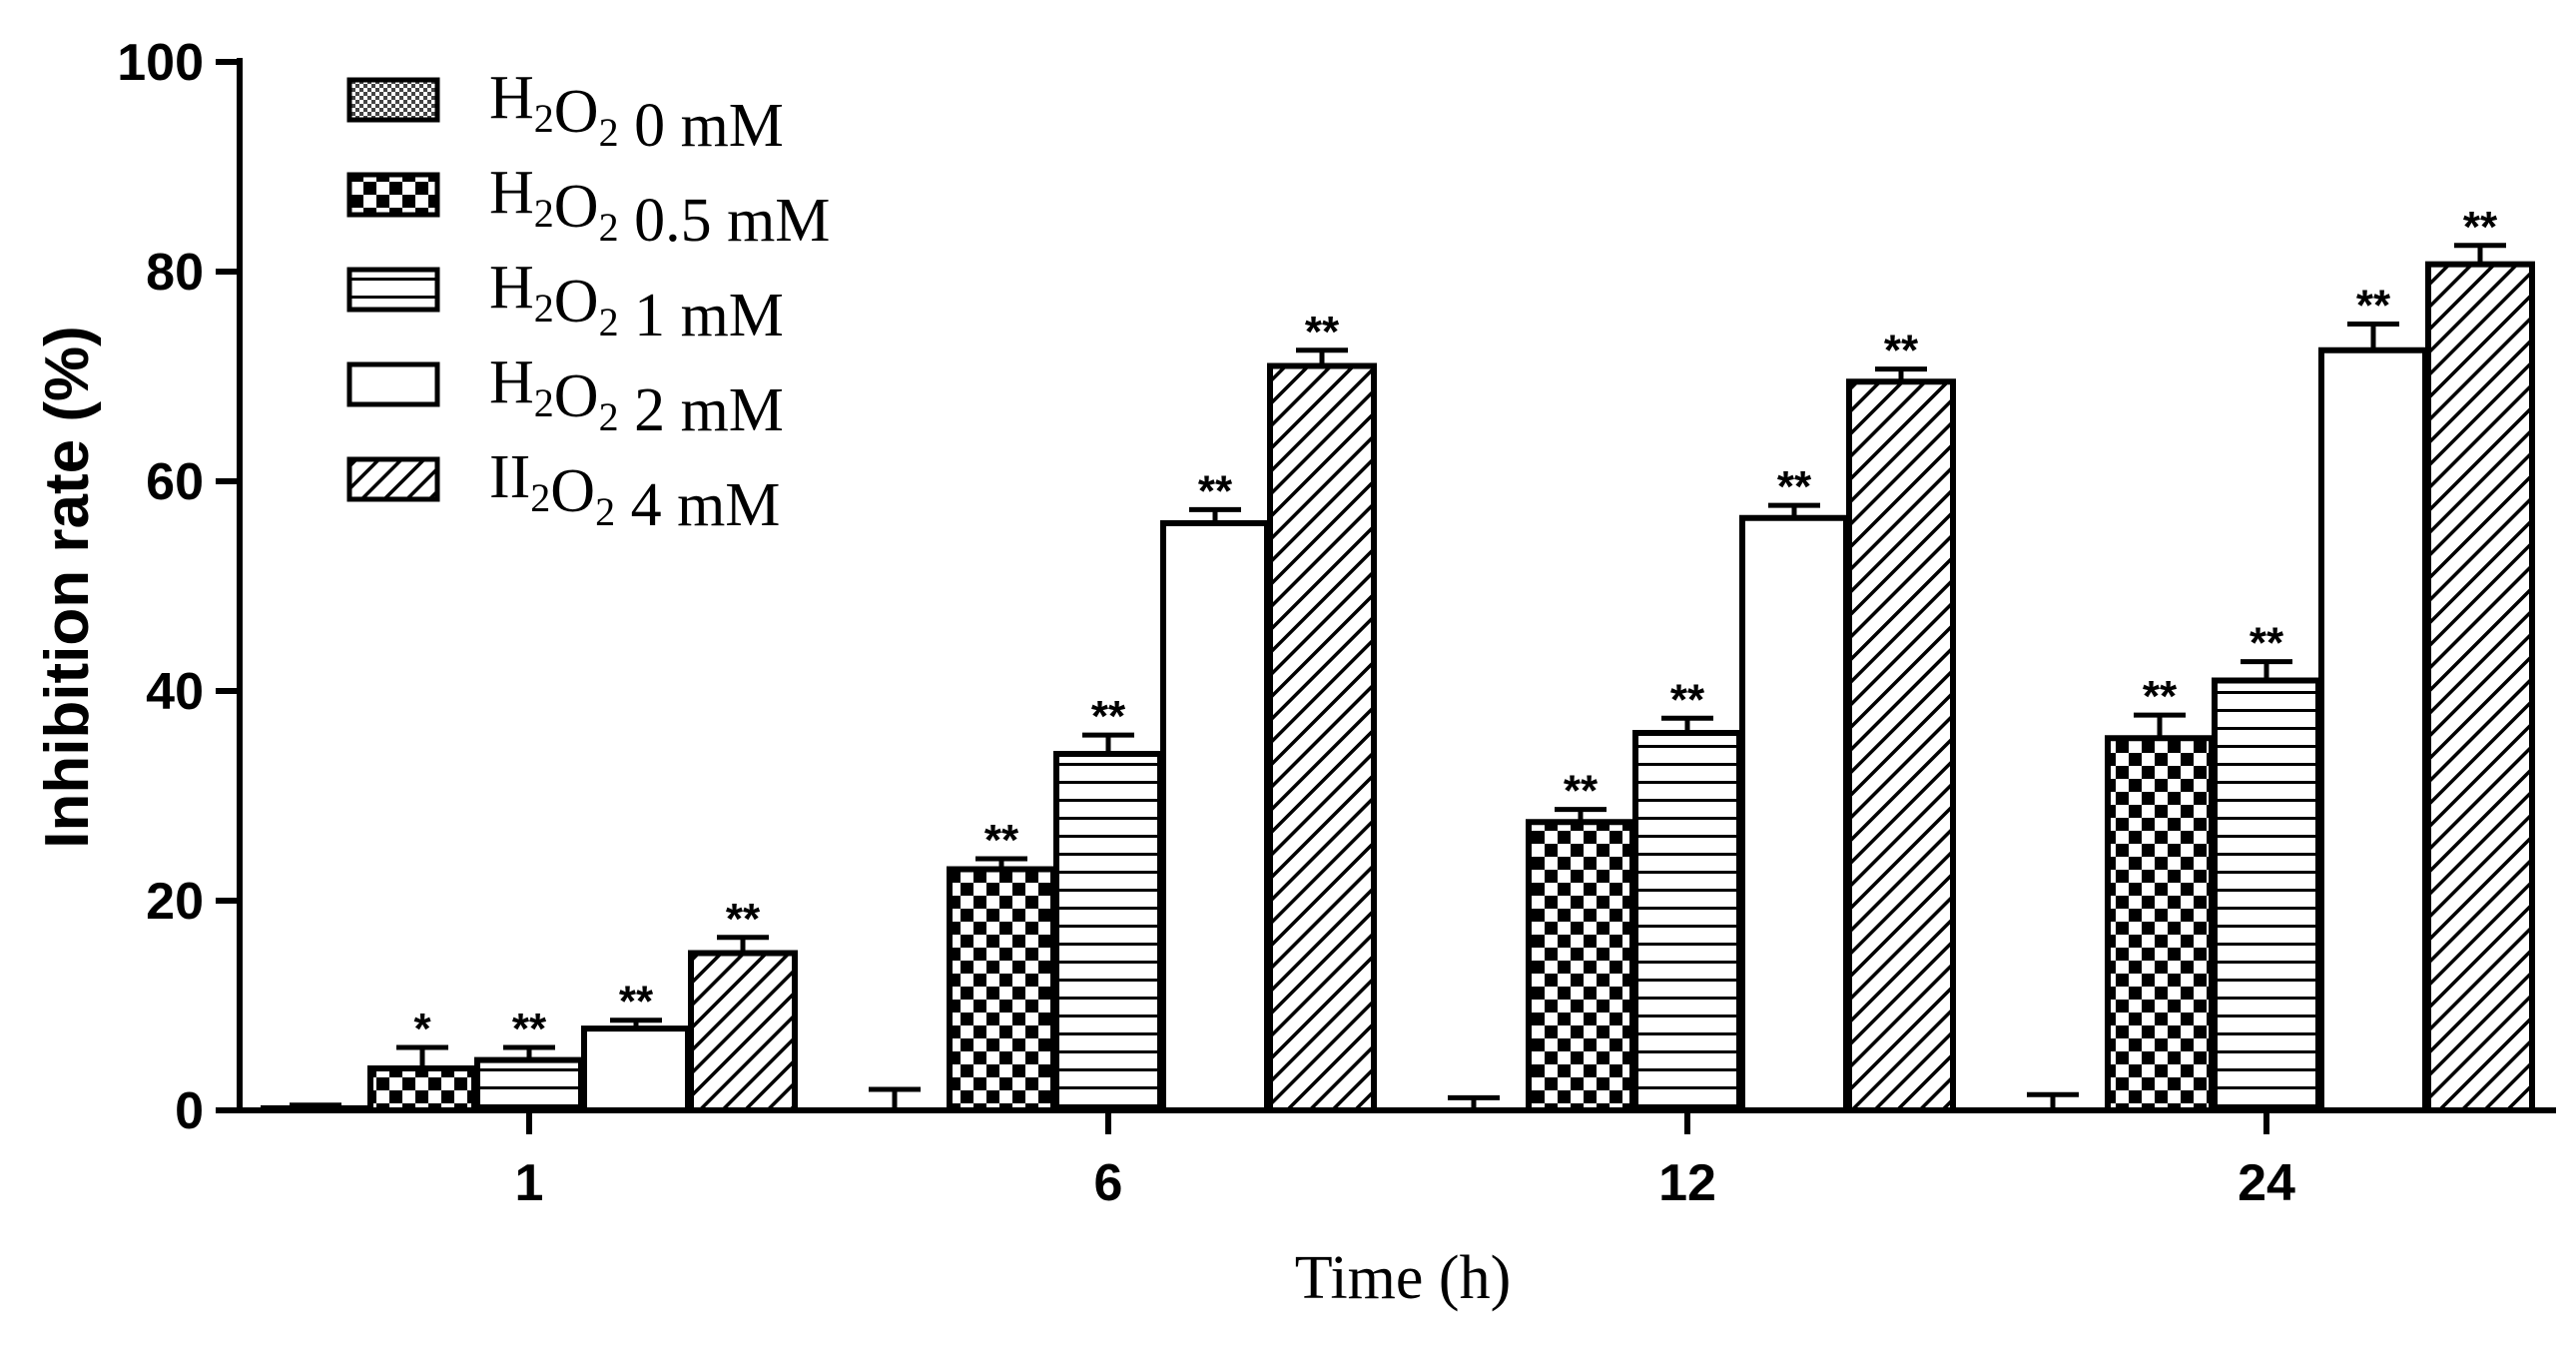 The width and height of the screenshot is (2576, 1356). Describe the element at coordinates (2266, 1183) in the screenshot. I see `x-tick-label: 24` at that location.